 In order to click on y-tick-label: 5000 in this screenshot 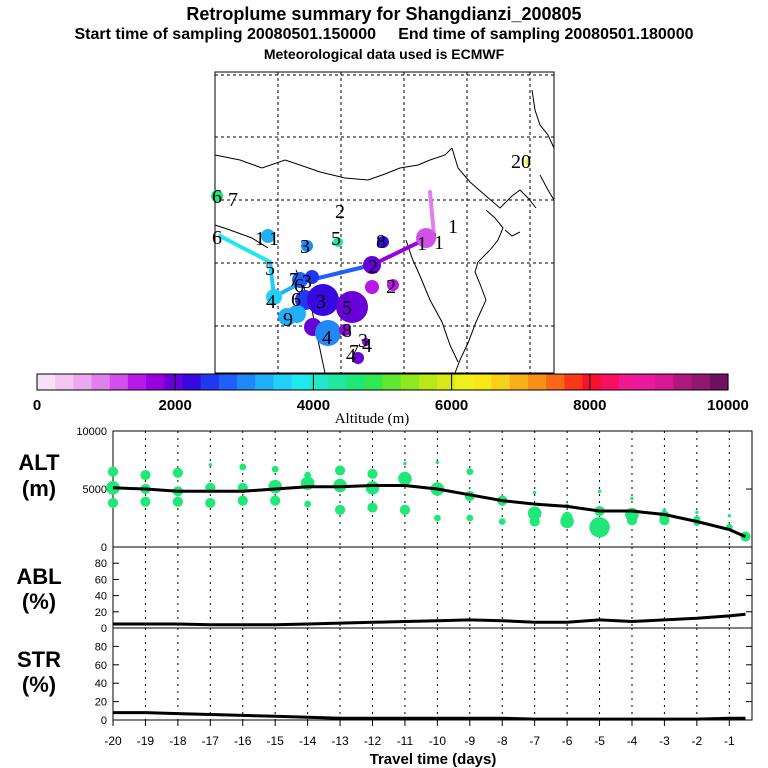, I will do `click(95, 490)`.